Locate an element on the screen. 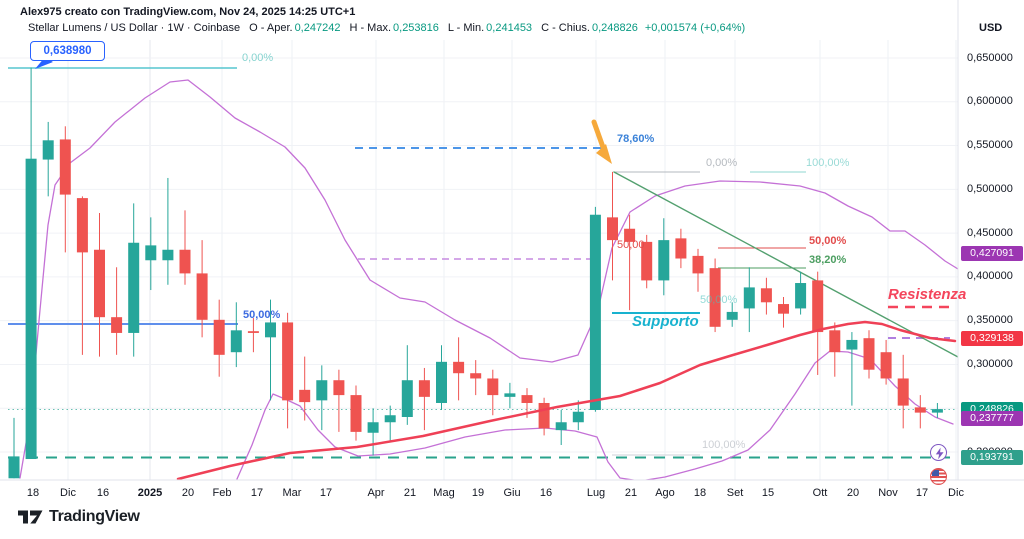 This screenshot has height=539, width=1024. time-tick-label: Feb is located at coordinates (222, 493).